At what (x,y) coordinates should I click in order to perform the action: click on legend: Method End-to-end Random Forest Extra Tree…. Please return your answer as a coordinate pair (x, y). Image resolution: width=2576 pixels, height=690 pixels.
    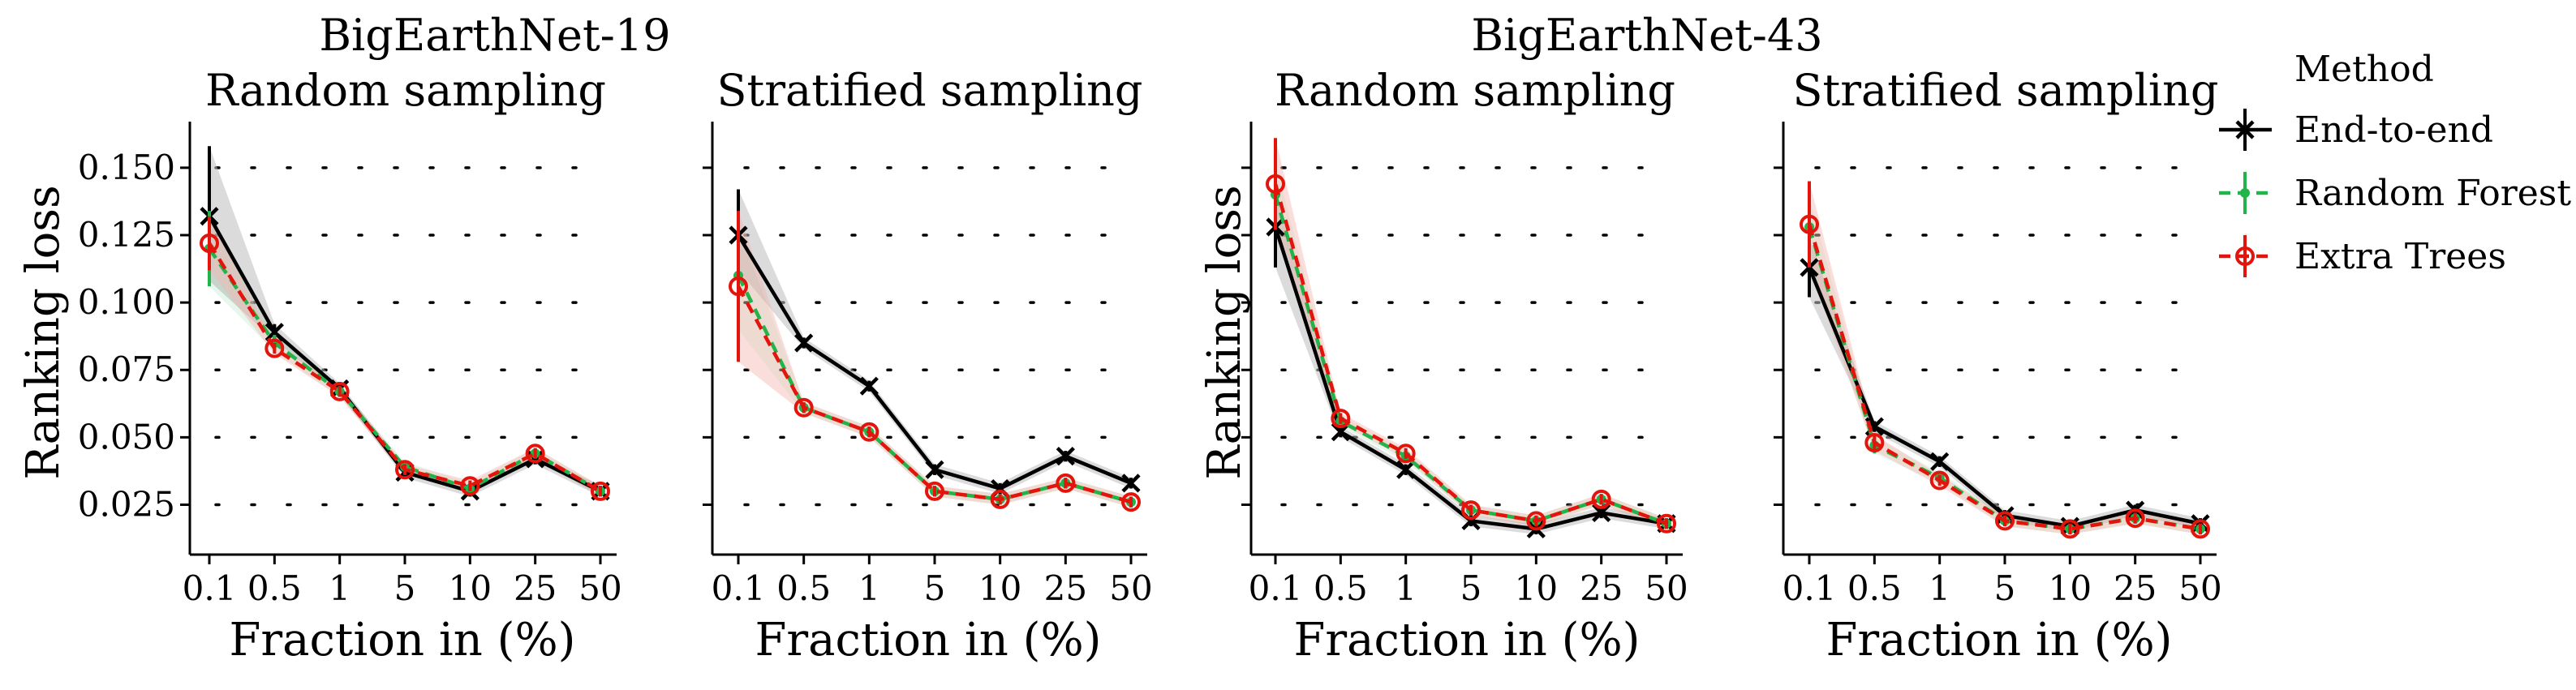
    Looking at the image, I should click on (2395, 163).